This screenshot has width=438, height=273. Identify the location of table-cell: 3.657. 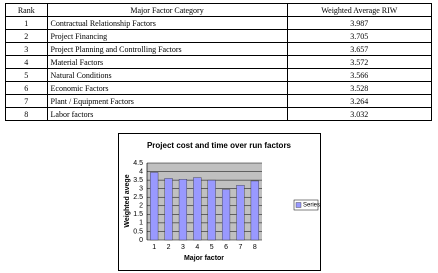
(359, 49).